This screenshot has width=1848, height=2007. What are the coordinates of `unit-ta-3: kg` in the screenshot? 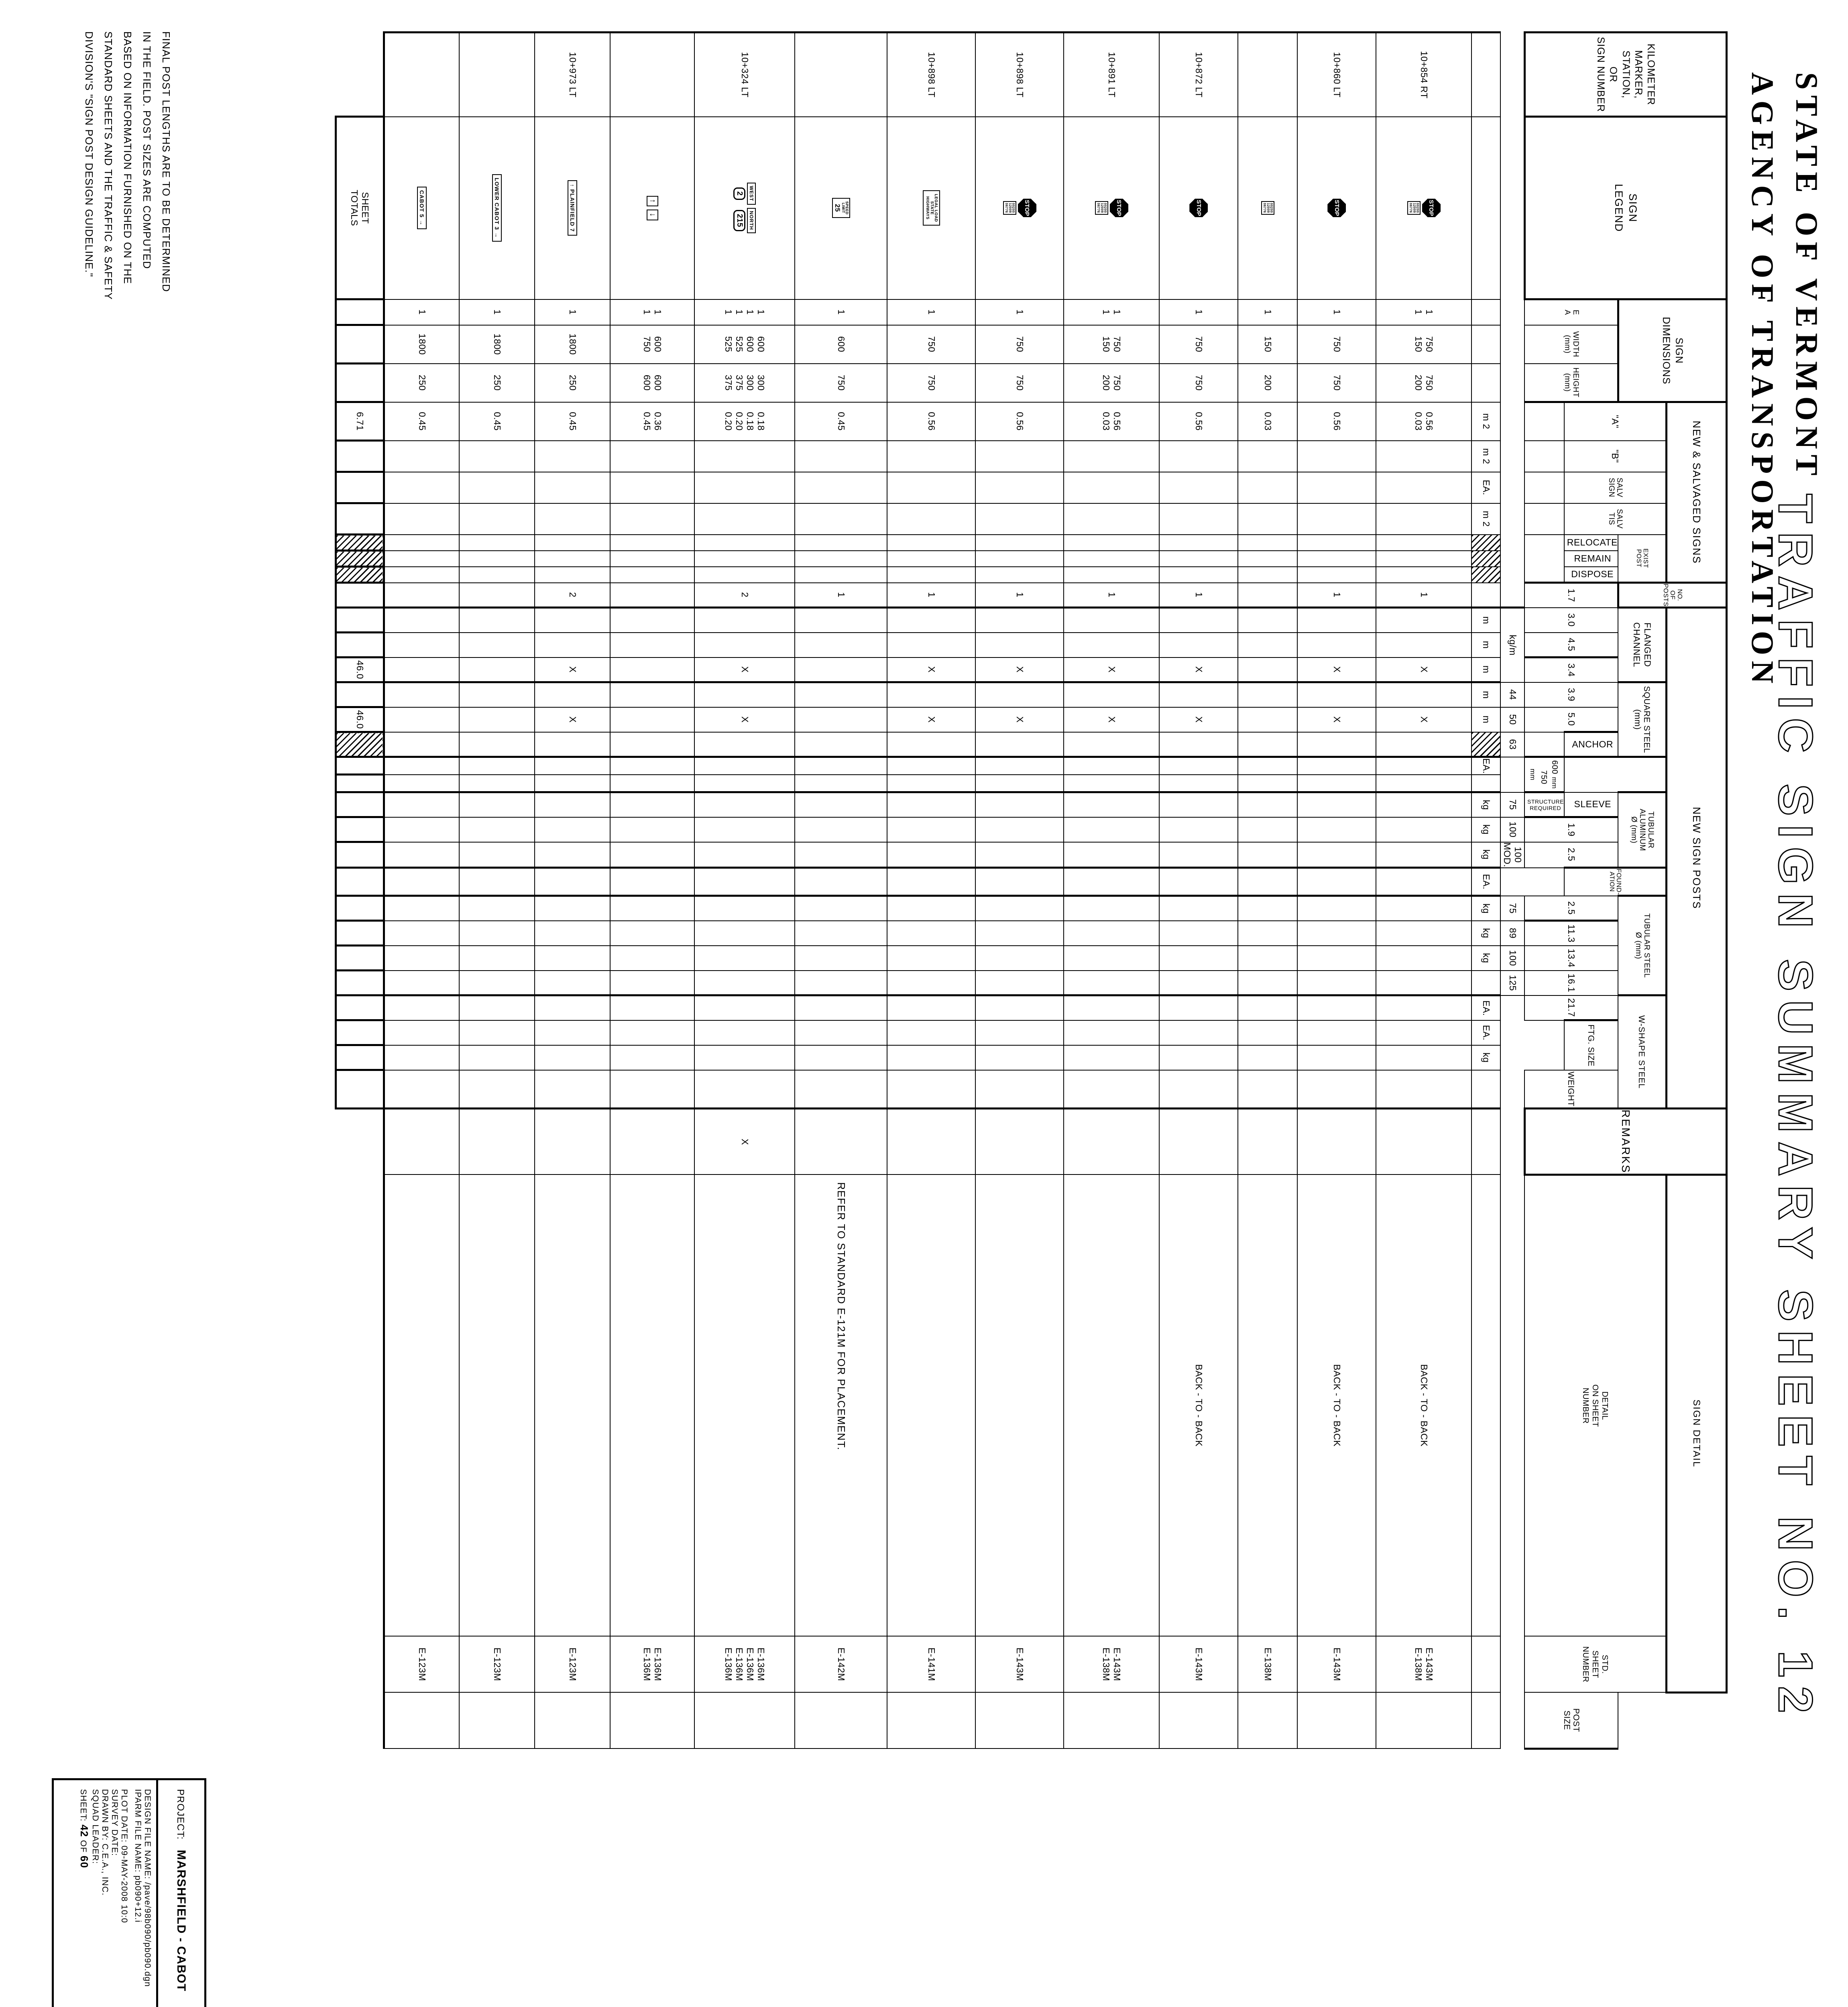 It's located at (1486, 855).